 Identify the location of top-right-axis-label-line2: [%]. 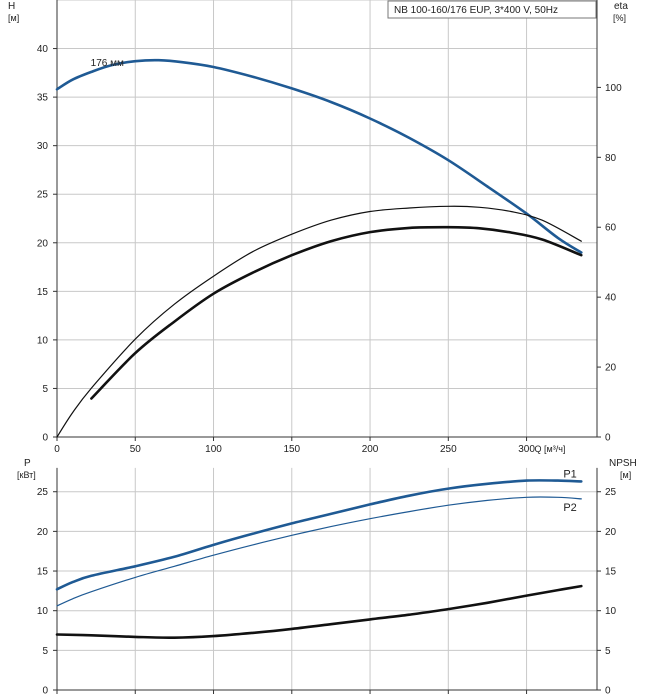
(619, 18).